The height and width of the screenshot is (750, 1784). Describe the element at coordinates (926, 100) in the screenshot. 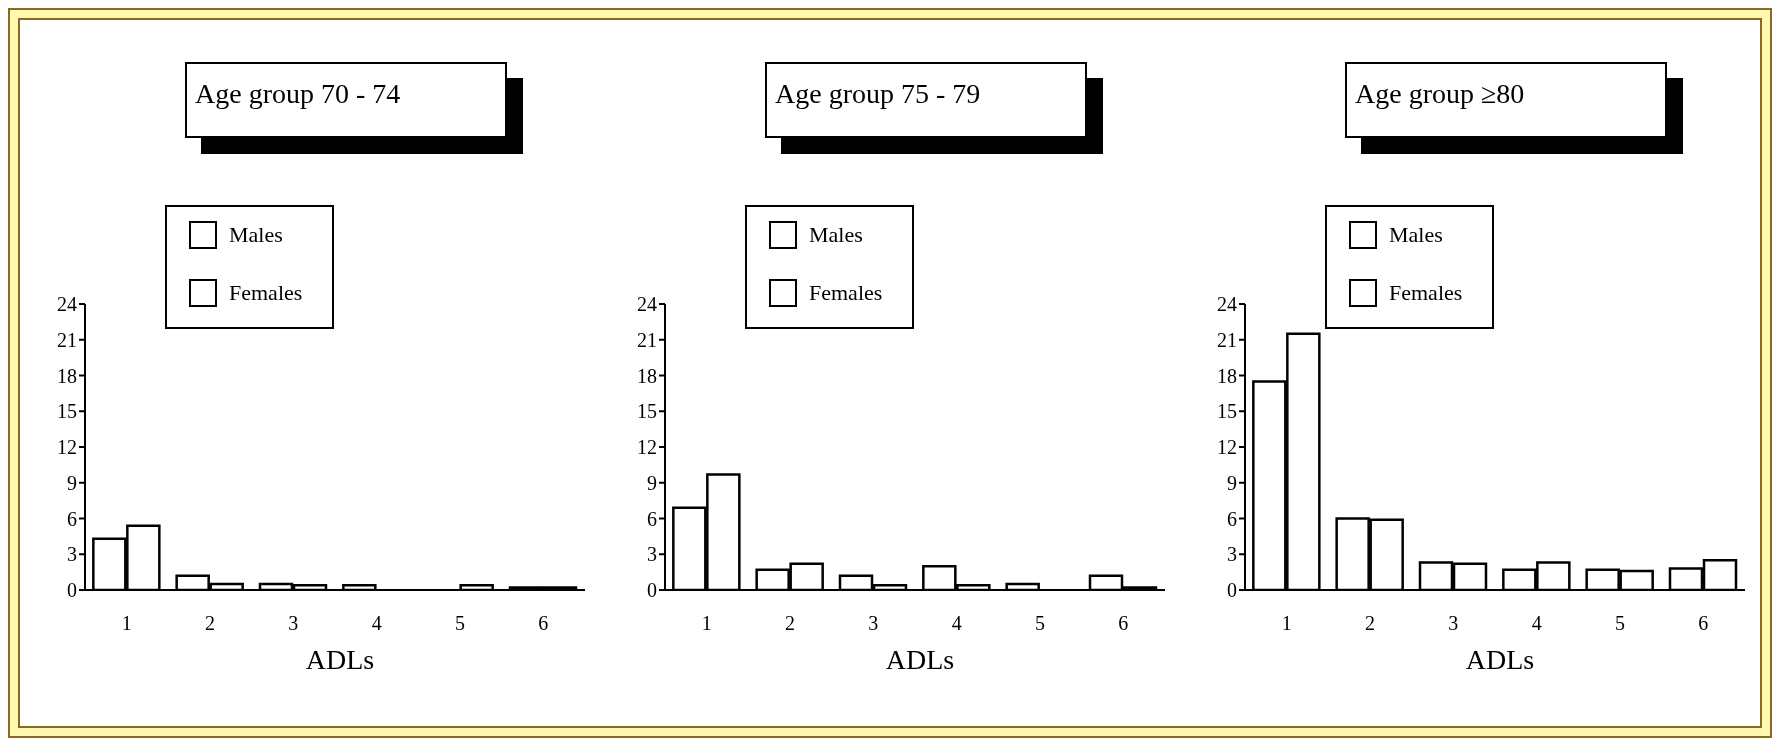

I see `chart-title: Age group 75 - 79` at that location.